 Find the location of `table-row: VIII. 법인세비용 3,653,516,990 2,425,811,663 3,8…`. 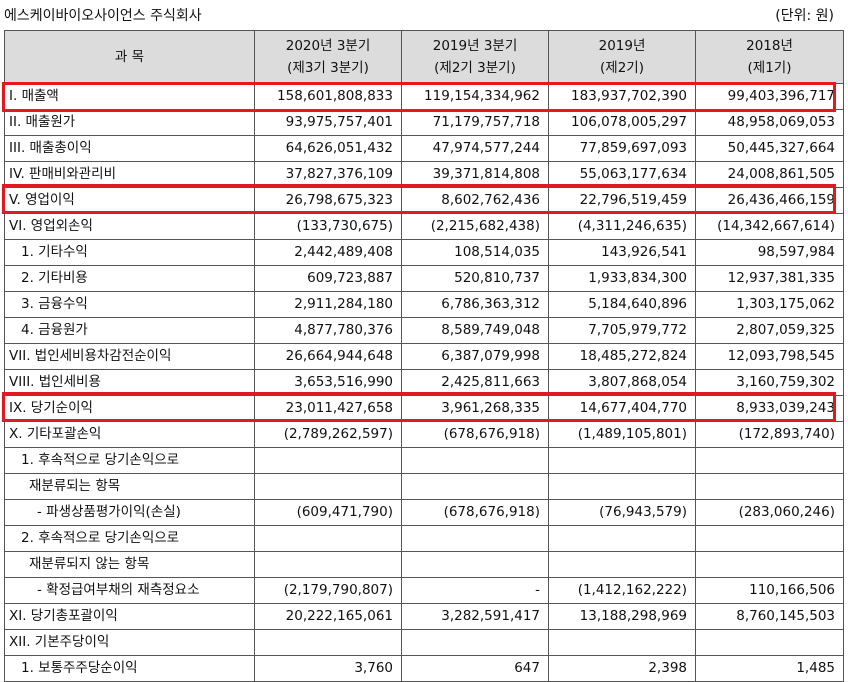

table-row: VIII. 법인세비용 3,653,516,990 2,425,811,663 3,8… is located at coordinates (424, 382).